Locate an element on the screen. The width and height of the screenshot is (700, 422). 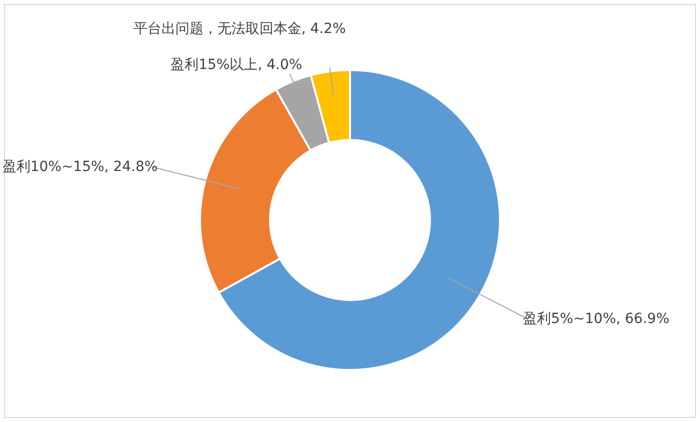
slice-label: 平台出问题，无法取回本金, 4.2% is located at coordinates (239, 29).